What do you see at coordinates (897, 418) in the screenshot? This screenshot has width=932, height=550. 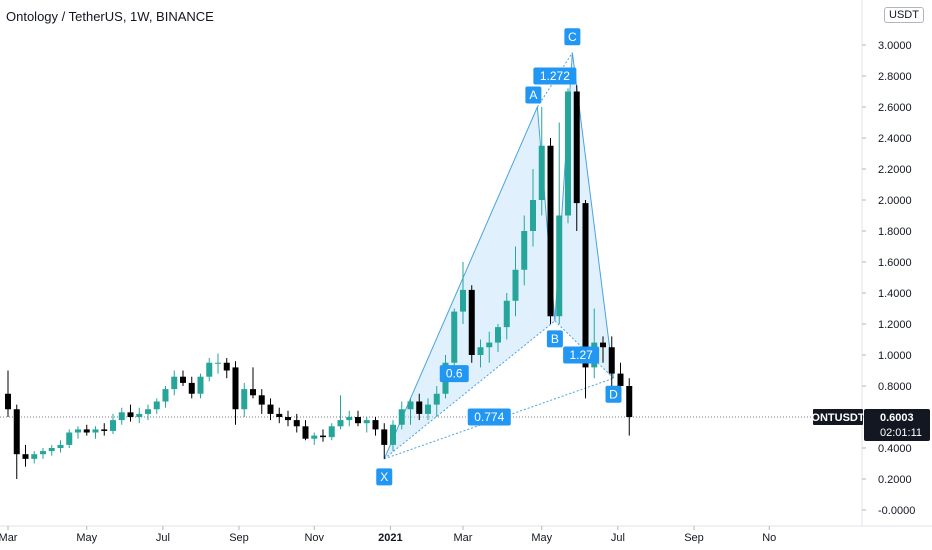 I see `price-tag: 0.6003` at bounding box center [897, 418].